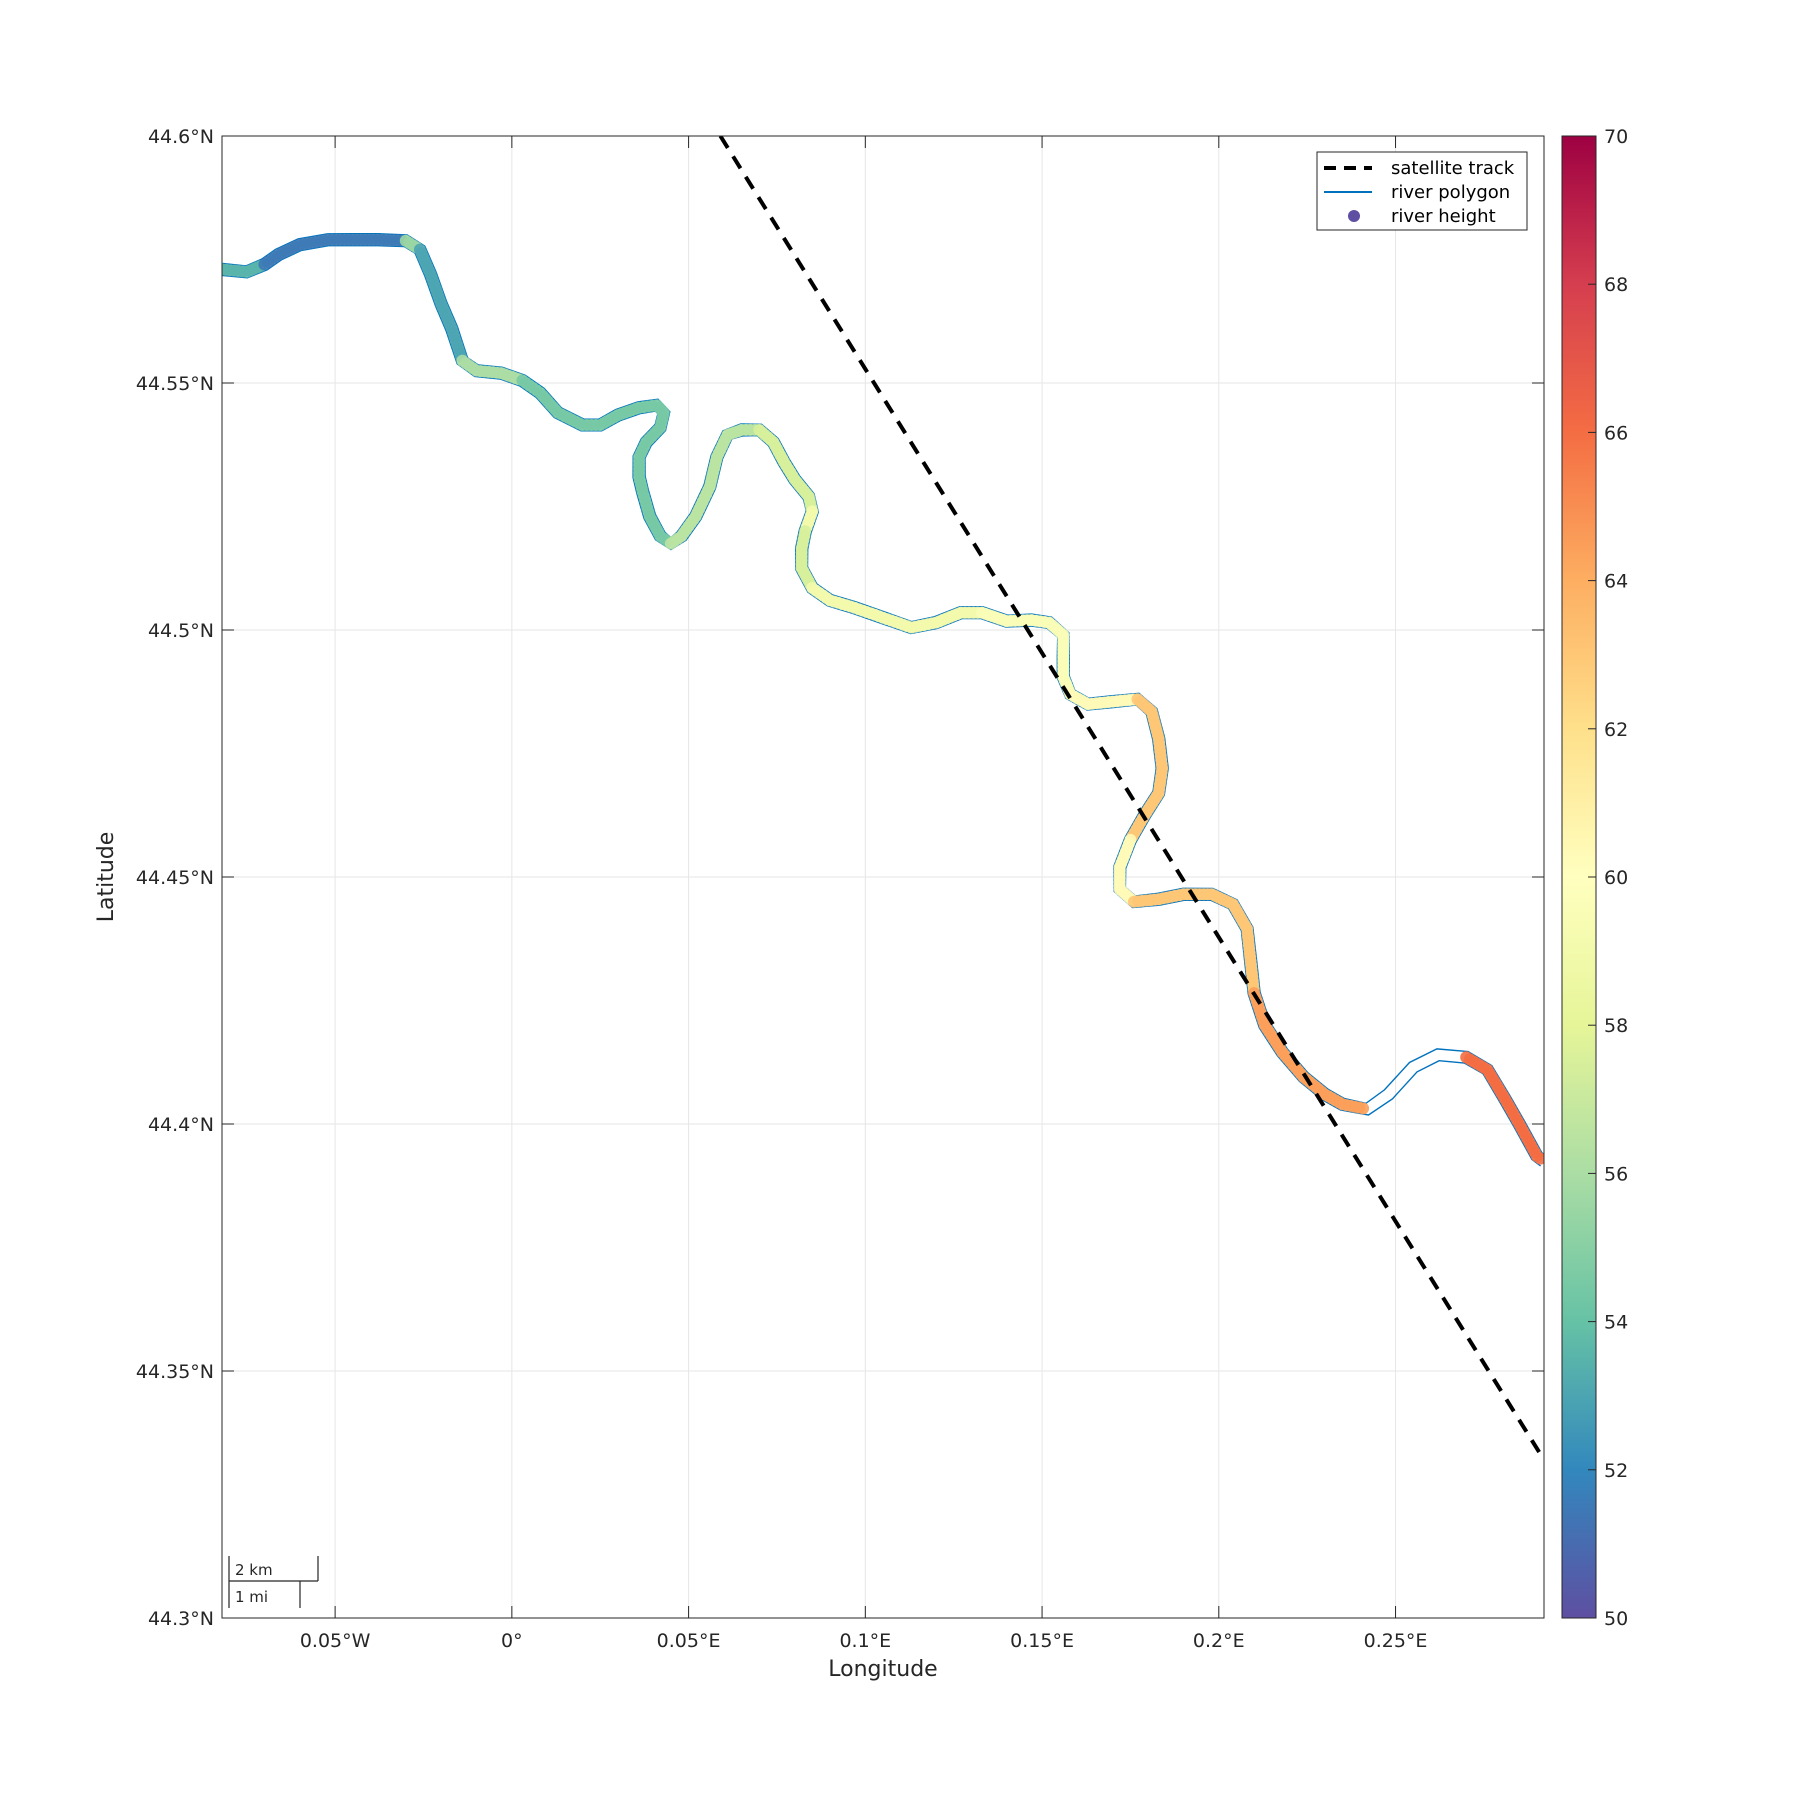 This screenshot has height=1800, width=1800. What do you see at coordinates (512, 1641) in the screenshot?
I see `x-tick-label: 0°` at bounding box center [512, 1641].